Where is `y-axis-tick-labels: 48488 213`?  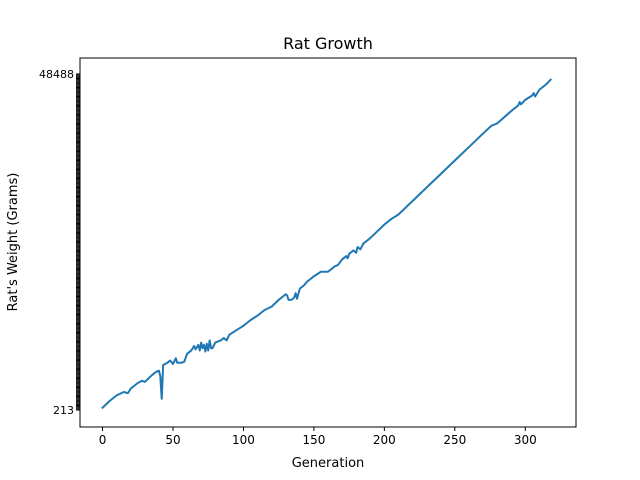 y-axis-tick-labels: 48488 213 is located at coordinates (56, 242).